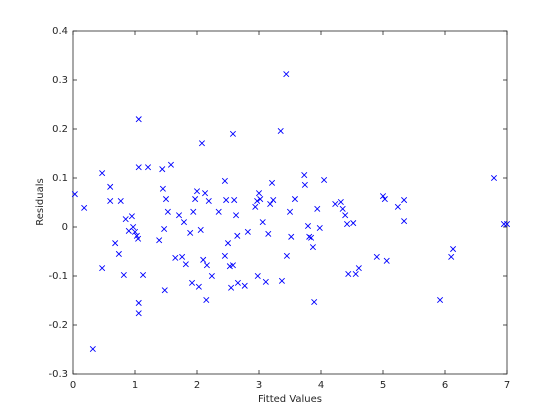 This screenshot has width=560, height=420. What do you see at coordinates (445, 385) in the screenshot?
I see `x-tick-label: 6` at bounding box center [445, 385].